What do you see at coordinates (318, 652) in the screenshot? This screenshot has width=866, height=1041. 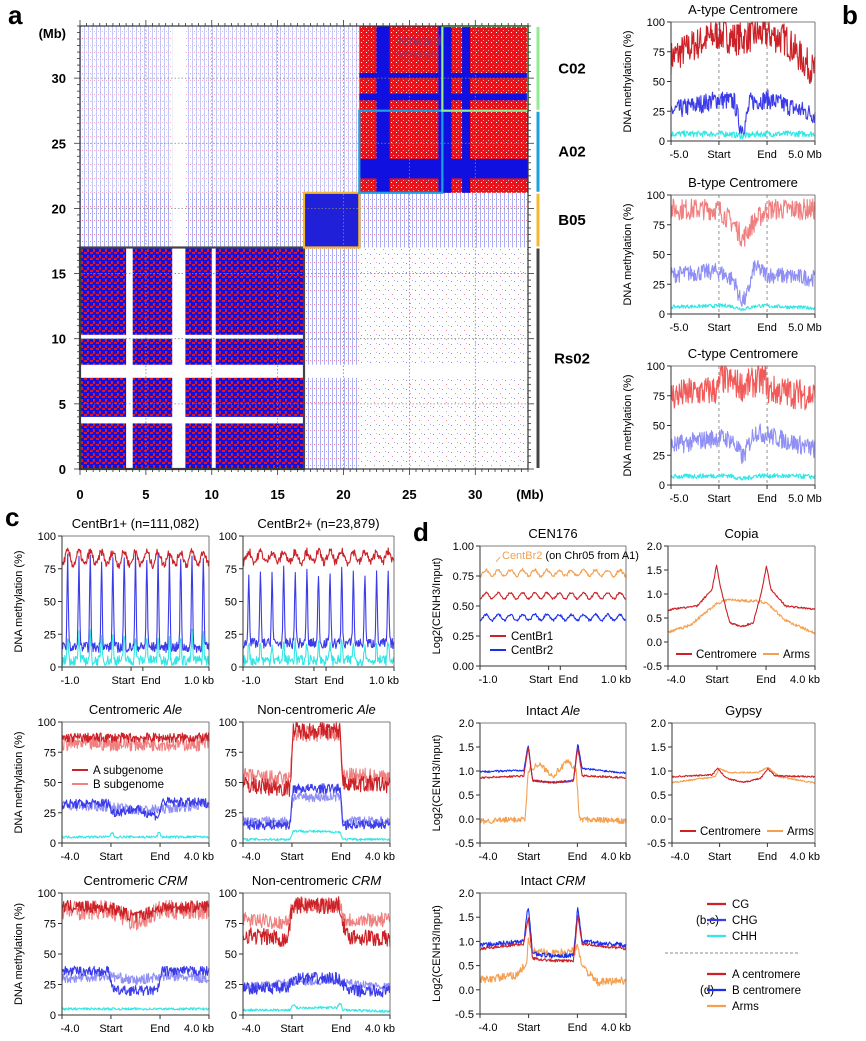 I see `series-line-chh` at bounding box center [318, 652].